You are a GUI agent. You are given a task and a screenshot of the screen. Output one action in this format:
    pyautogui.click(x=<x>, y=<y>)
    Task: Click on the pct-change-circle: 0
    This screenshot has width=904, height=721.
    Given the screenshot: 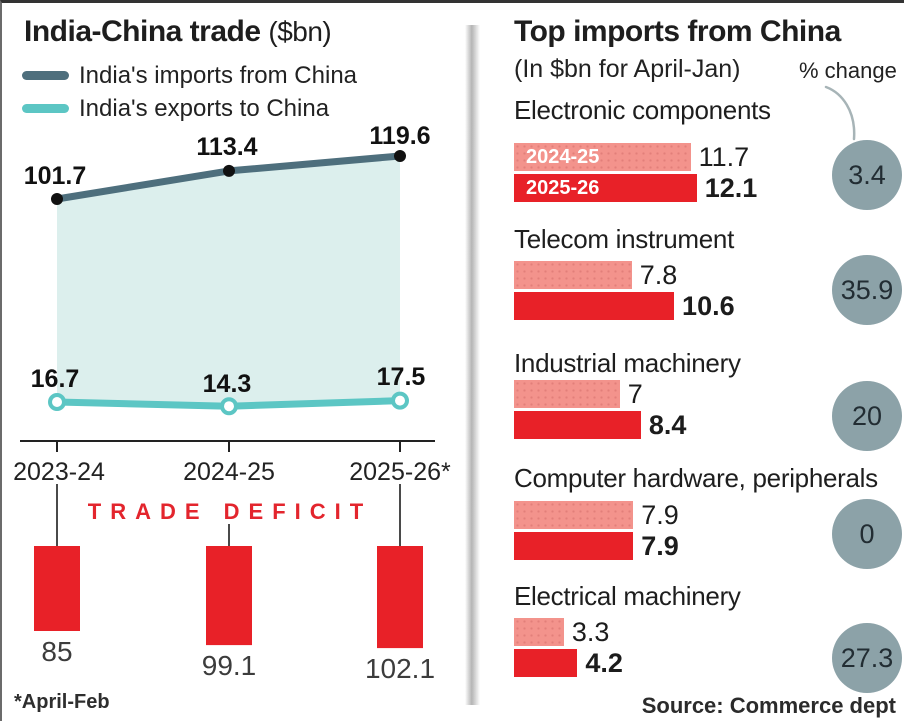 What is the action you would take?
    pyautogui.click(x=867, y=534)
    